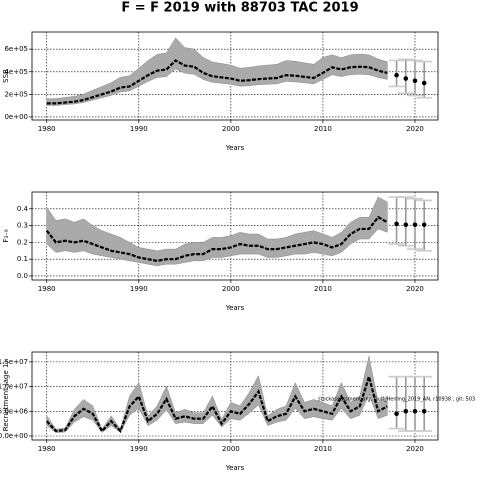  Describe the element at coordinates (22, 226) in the screenshot. I see `y-tick-label: 0.3` at that location.